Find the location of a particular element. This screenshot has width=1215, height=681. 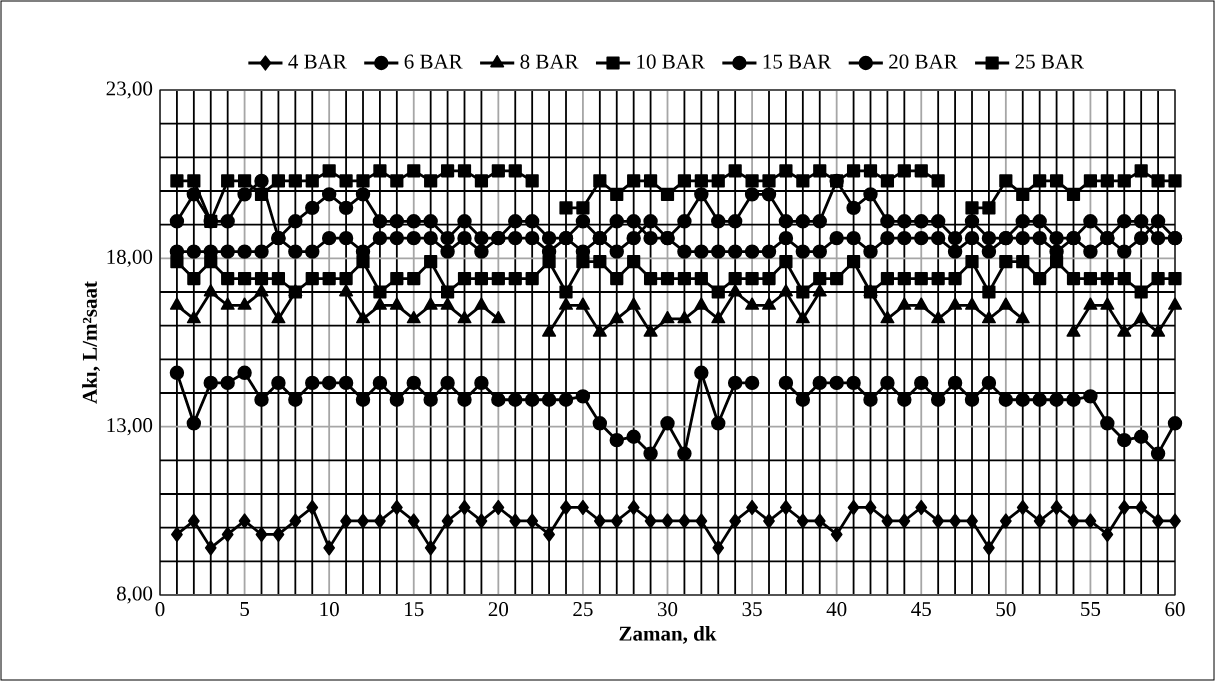

legend-label: 4 BAR is located at coordinates (317, 61).